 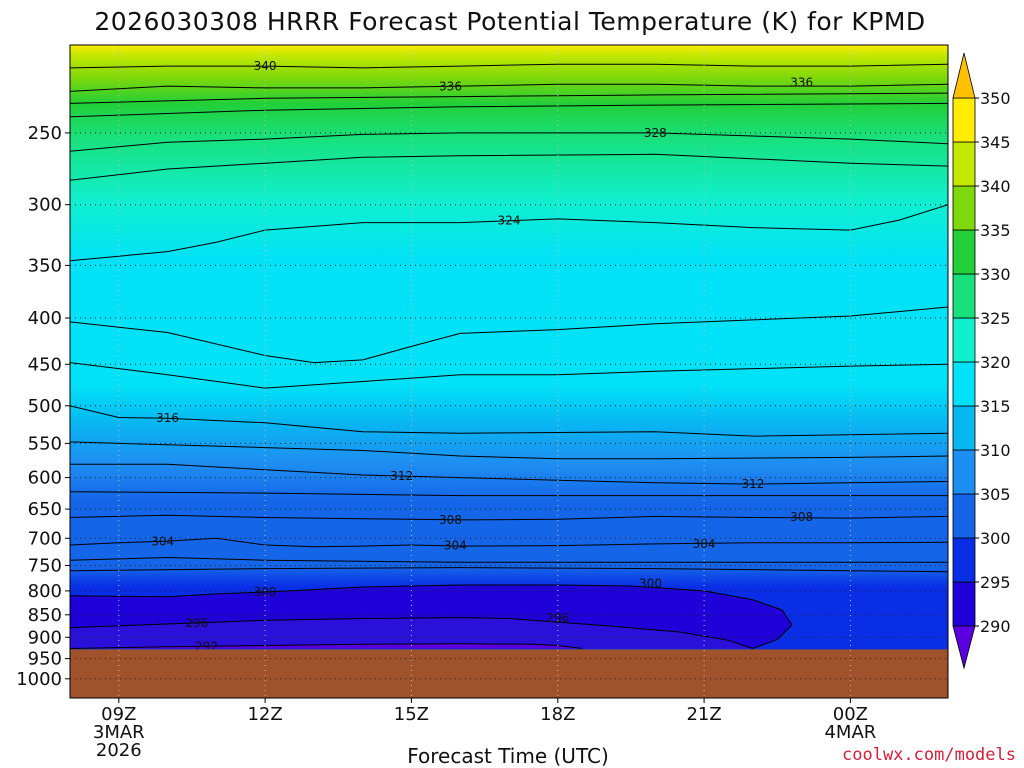 What do you see at coordinates (45, 591) in the screenshot?
I see `y-tick-label-800: 800` at bounding box center [45, 591].